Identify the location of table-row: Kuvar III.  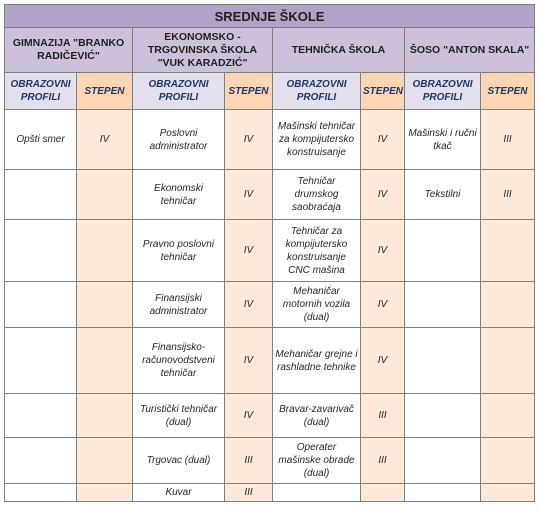
(270, 492).